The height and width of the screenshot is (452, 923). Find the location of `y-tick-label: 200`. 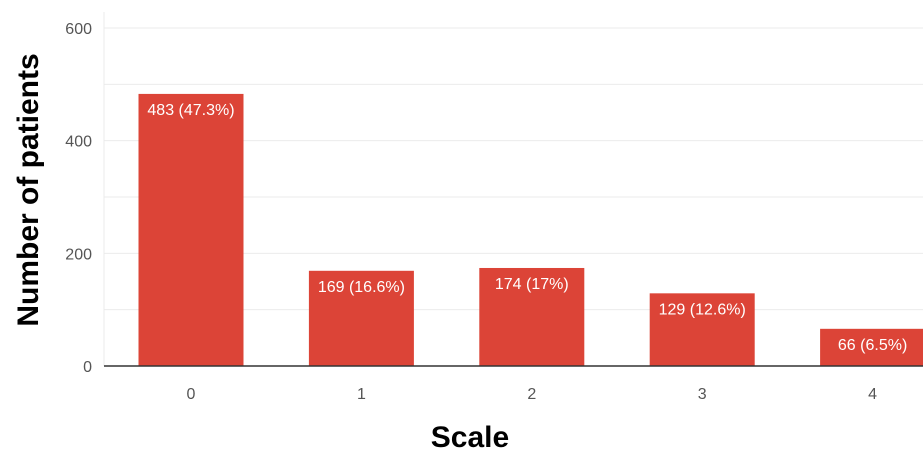

y-tick-label: 200 is located at coordinates (78, 254).